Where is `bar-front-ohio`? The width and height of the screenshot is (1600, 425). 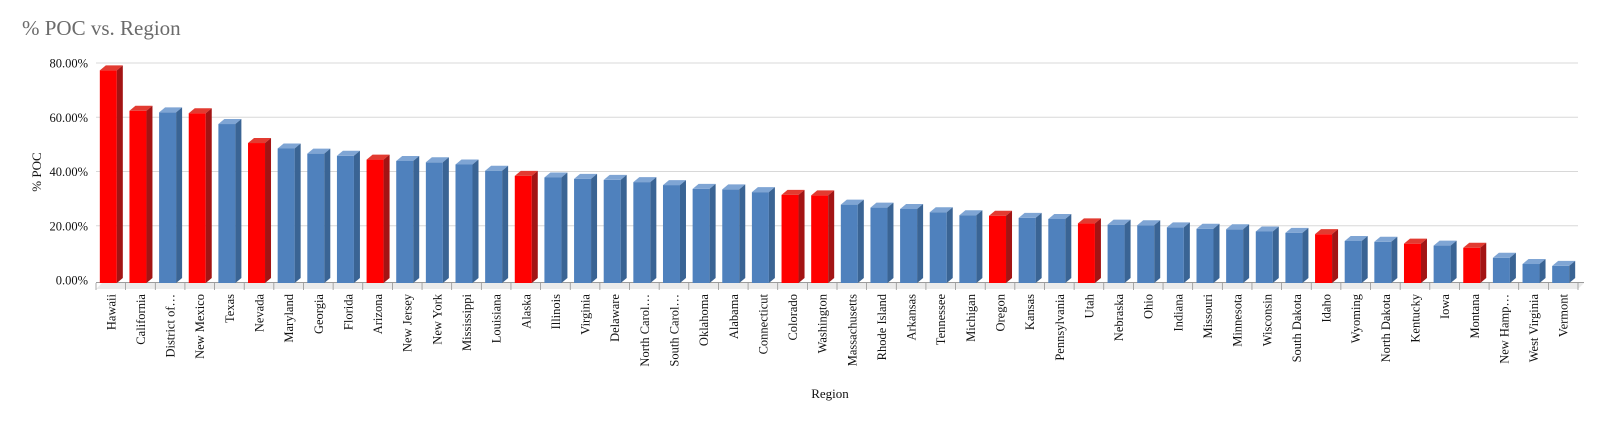
bar-front-ohio is located at coordinates (1146, 254).